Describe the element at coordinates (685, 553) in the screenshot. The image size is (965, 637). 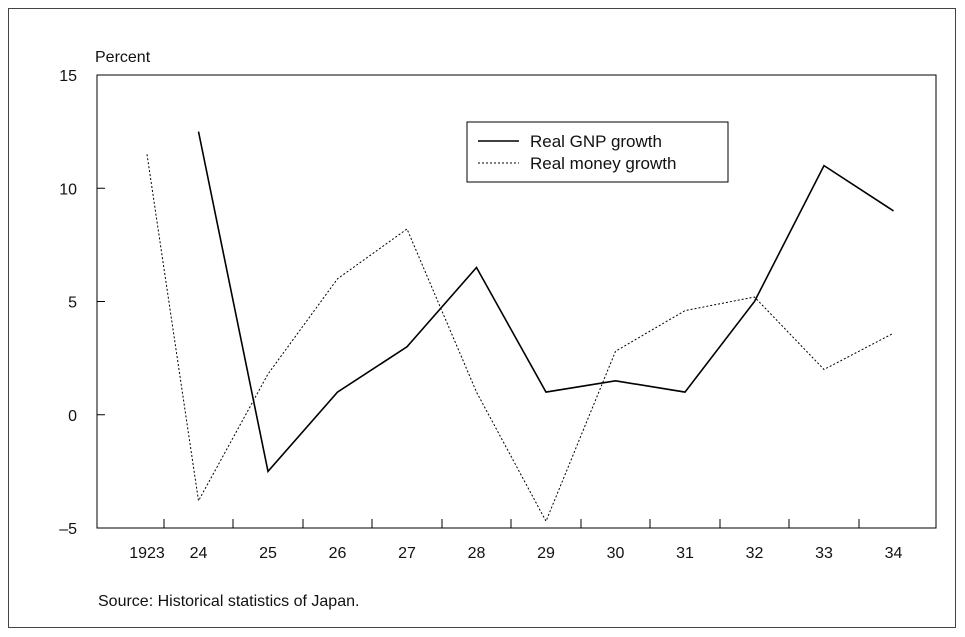
I see `x-tick-label: 31` at that location.